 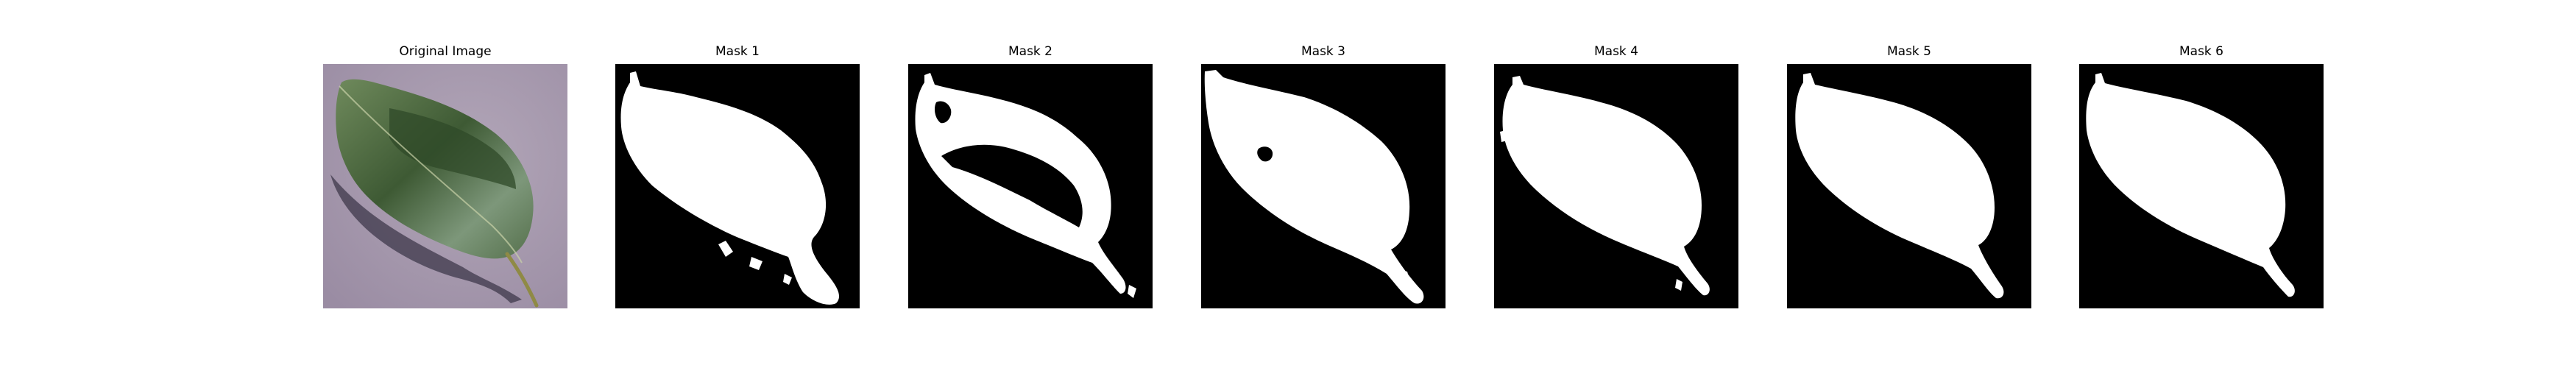 What do you see at coordinates (1615, 52) in the screenshot?
I see `panel-title: Mask 4` at bounding box center [1615, 52].